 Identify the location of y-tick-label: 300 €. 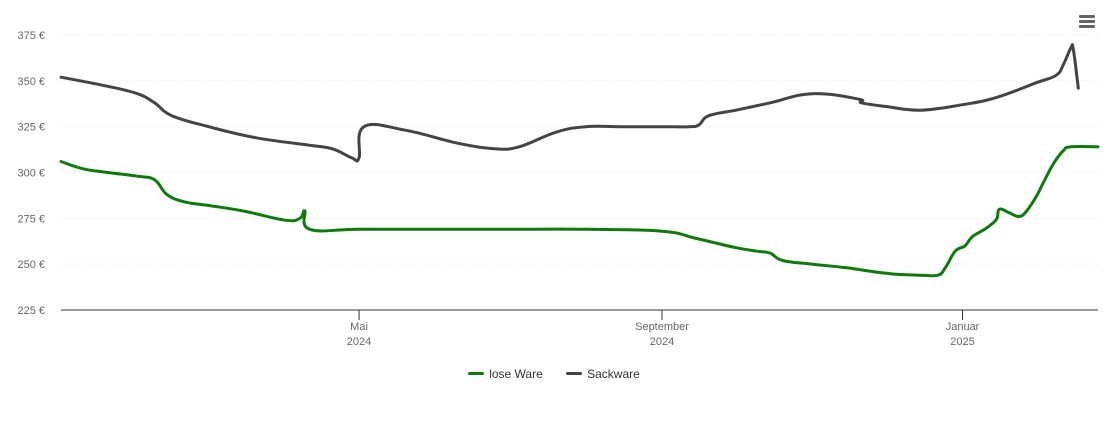
(31, 174).